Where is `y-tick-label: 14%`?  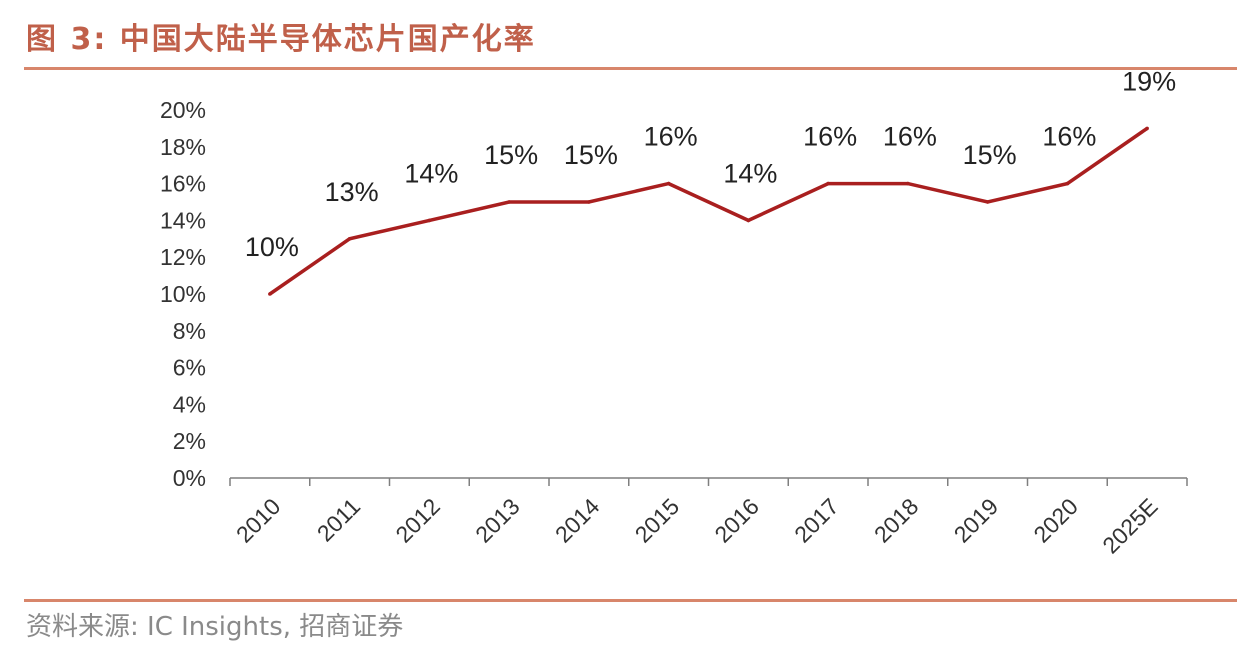
y-tick-label: 14% is located at coordinates (183, 220).